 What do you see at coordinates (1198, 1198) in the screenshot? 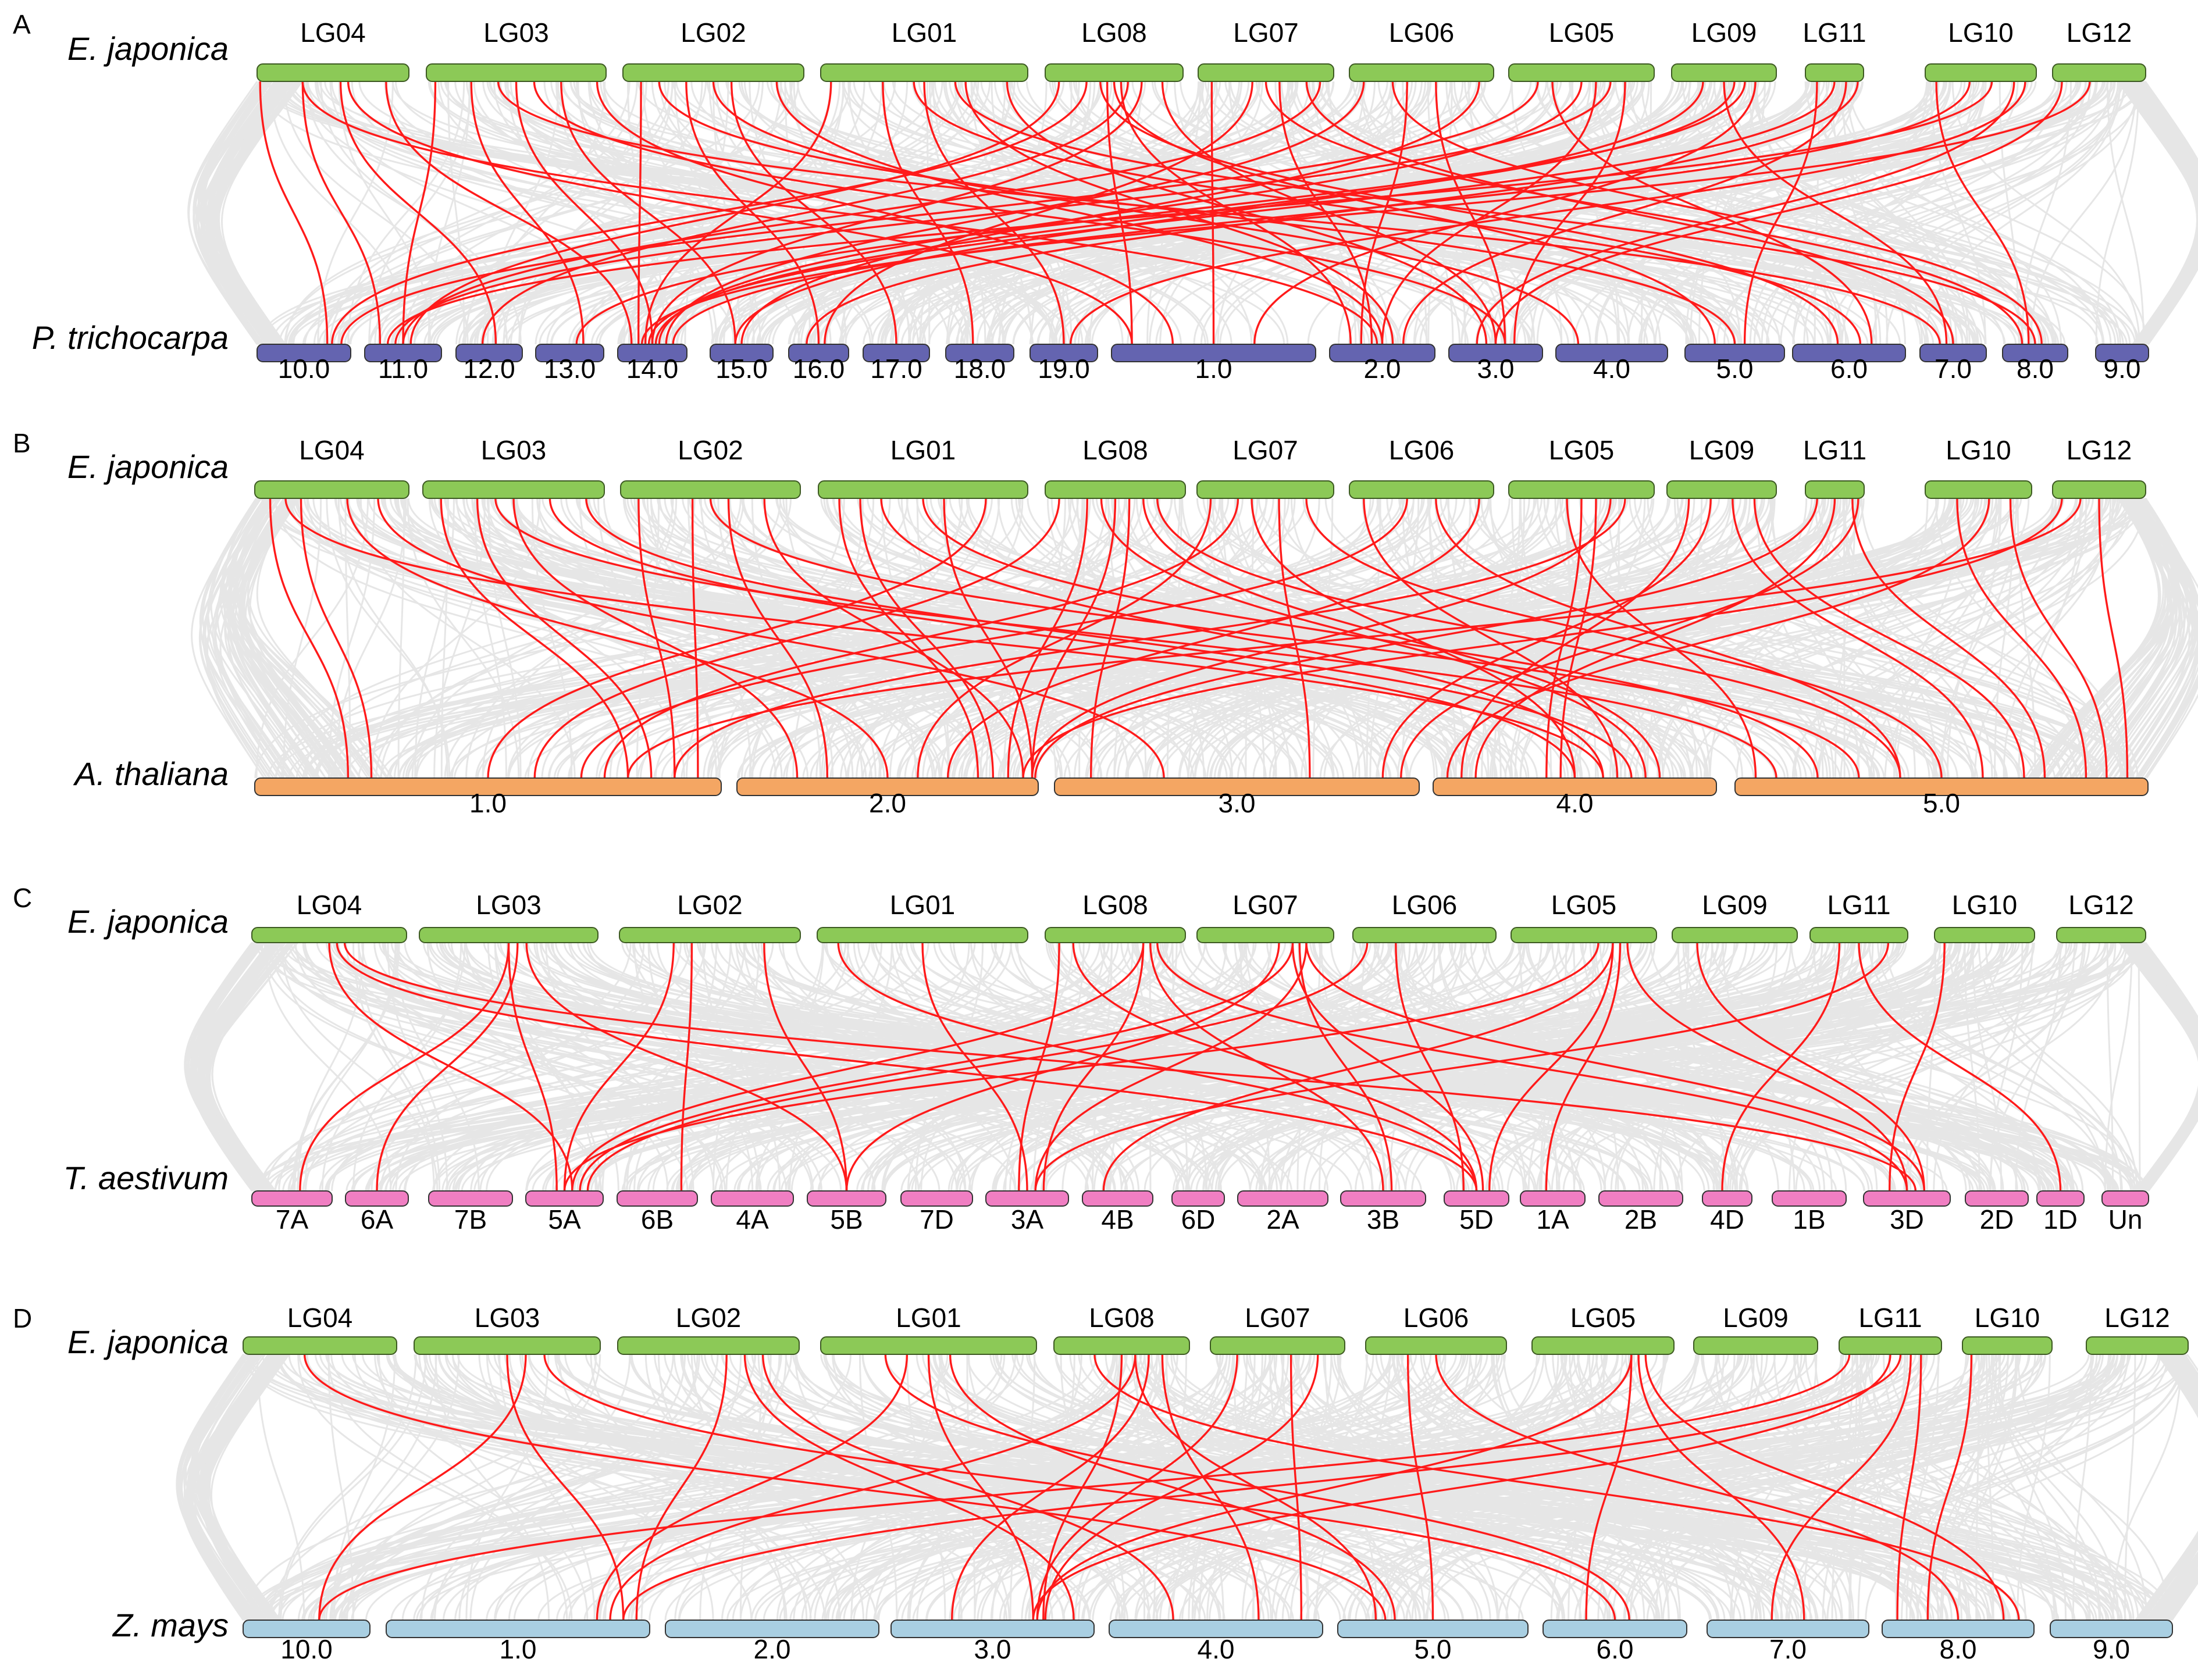
I see `chromosome-bar-6d` at bounding box center [1198, 1198].